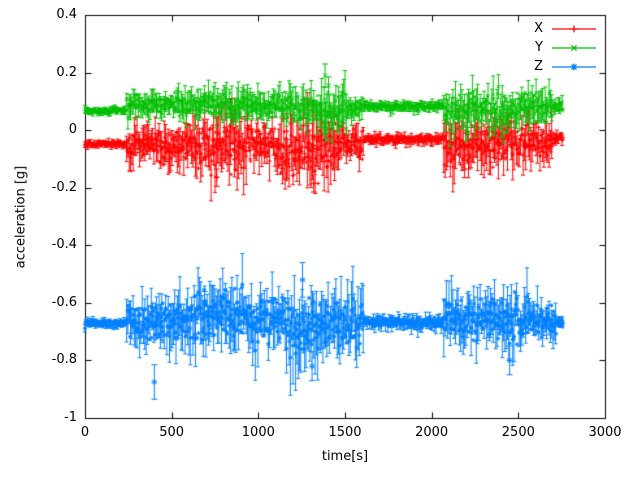  What do you see at coordinates (539, 47) in the screenshot?
I see `legend-label-y: Y` at bounding box center [539, 47].